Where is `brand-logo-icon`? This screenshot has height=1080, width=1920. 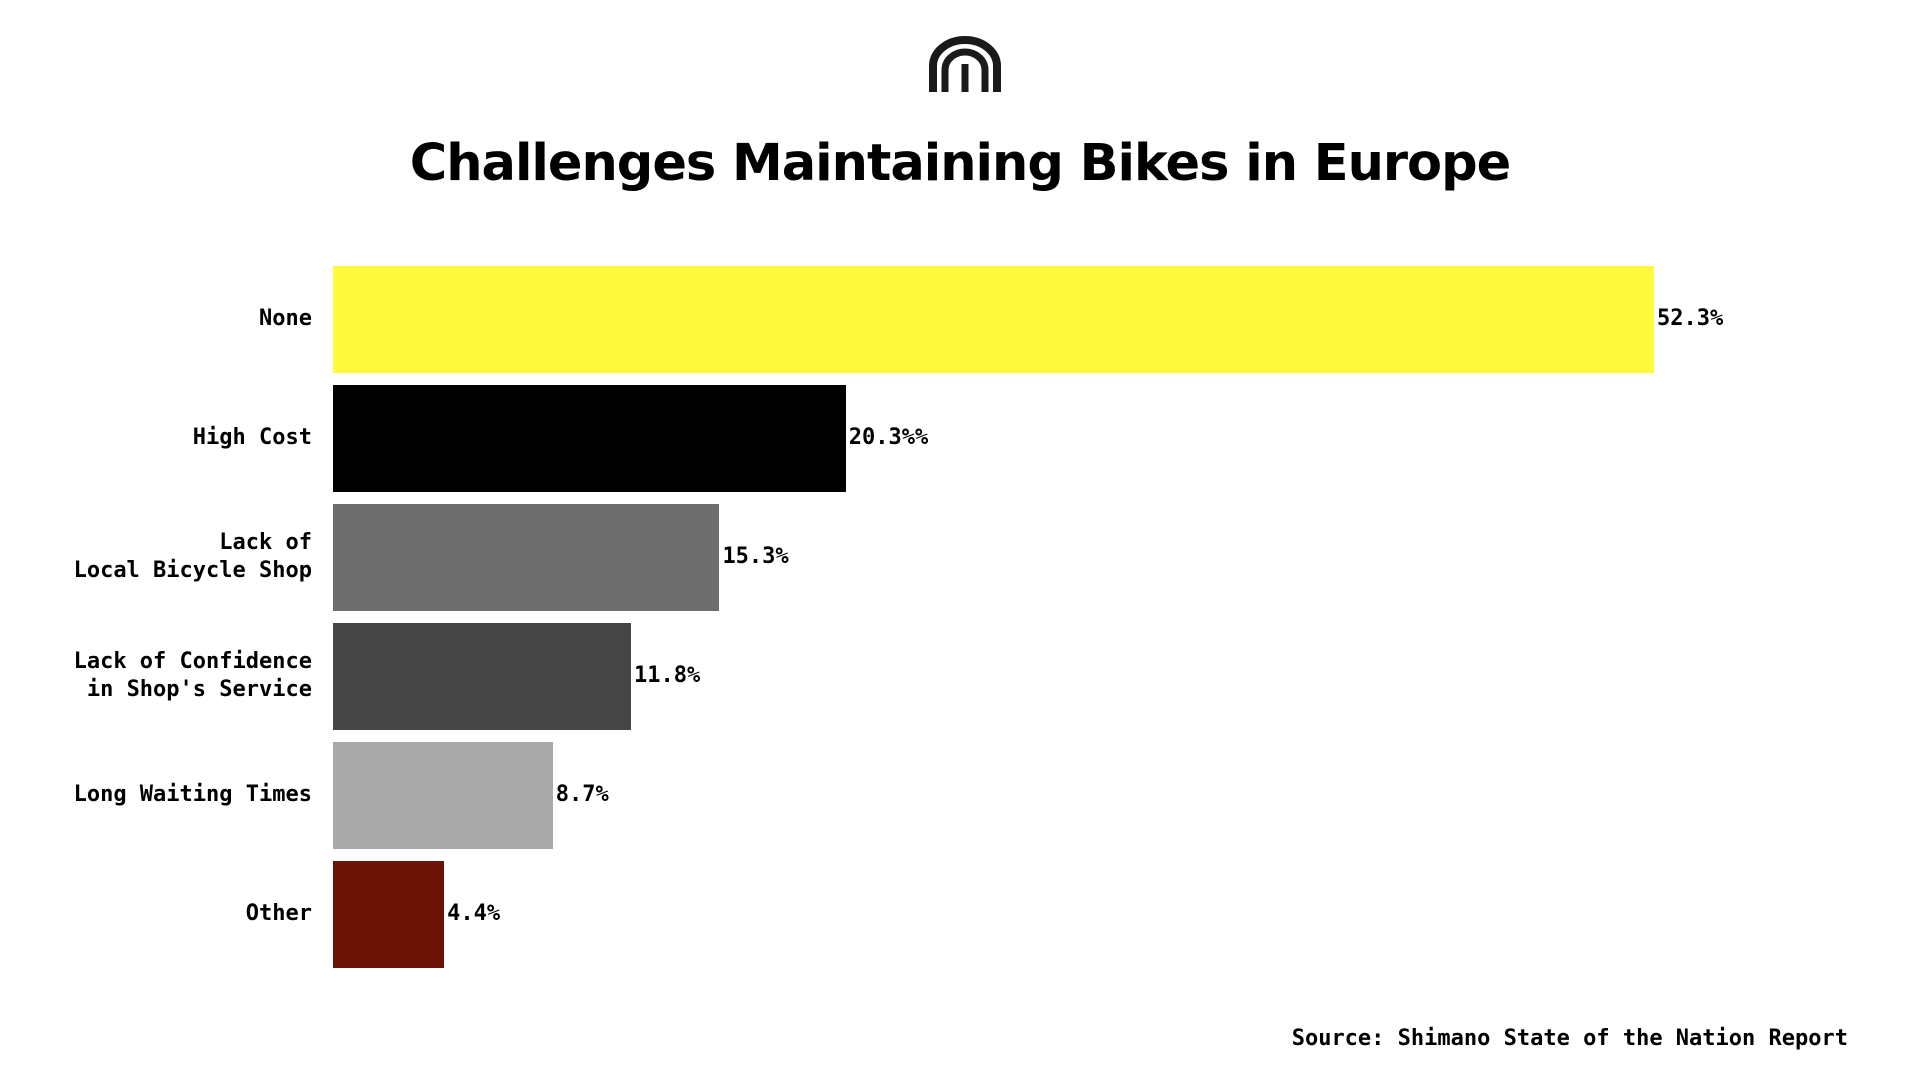 brand-logo-icon is located at coordinates (965, 64).